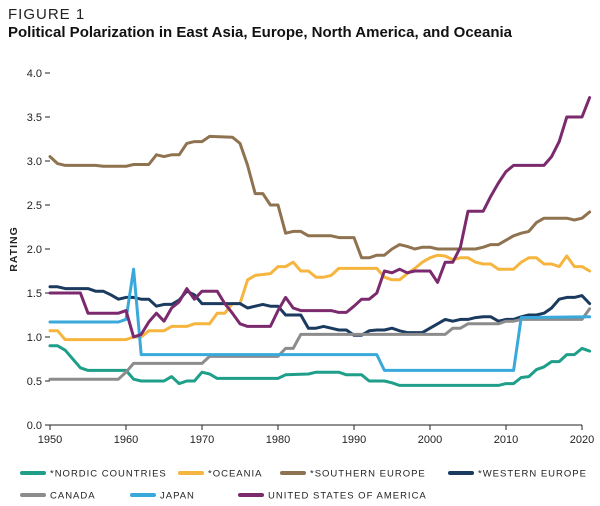 This screenshot has width=600, height=506. Describe the element at coordinates (202, 440) in the screenshot. I see `x-tick-label: 1970` at that location.